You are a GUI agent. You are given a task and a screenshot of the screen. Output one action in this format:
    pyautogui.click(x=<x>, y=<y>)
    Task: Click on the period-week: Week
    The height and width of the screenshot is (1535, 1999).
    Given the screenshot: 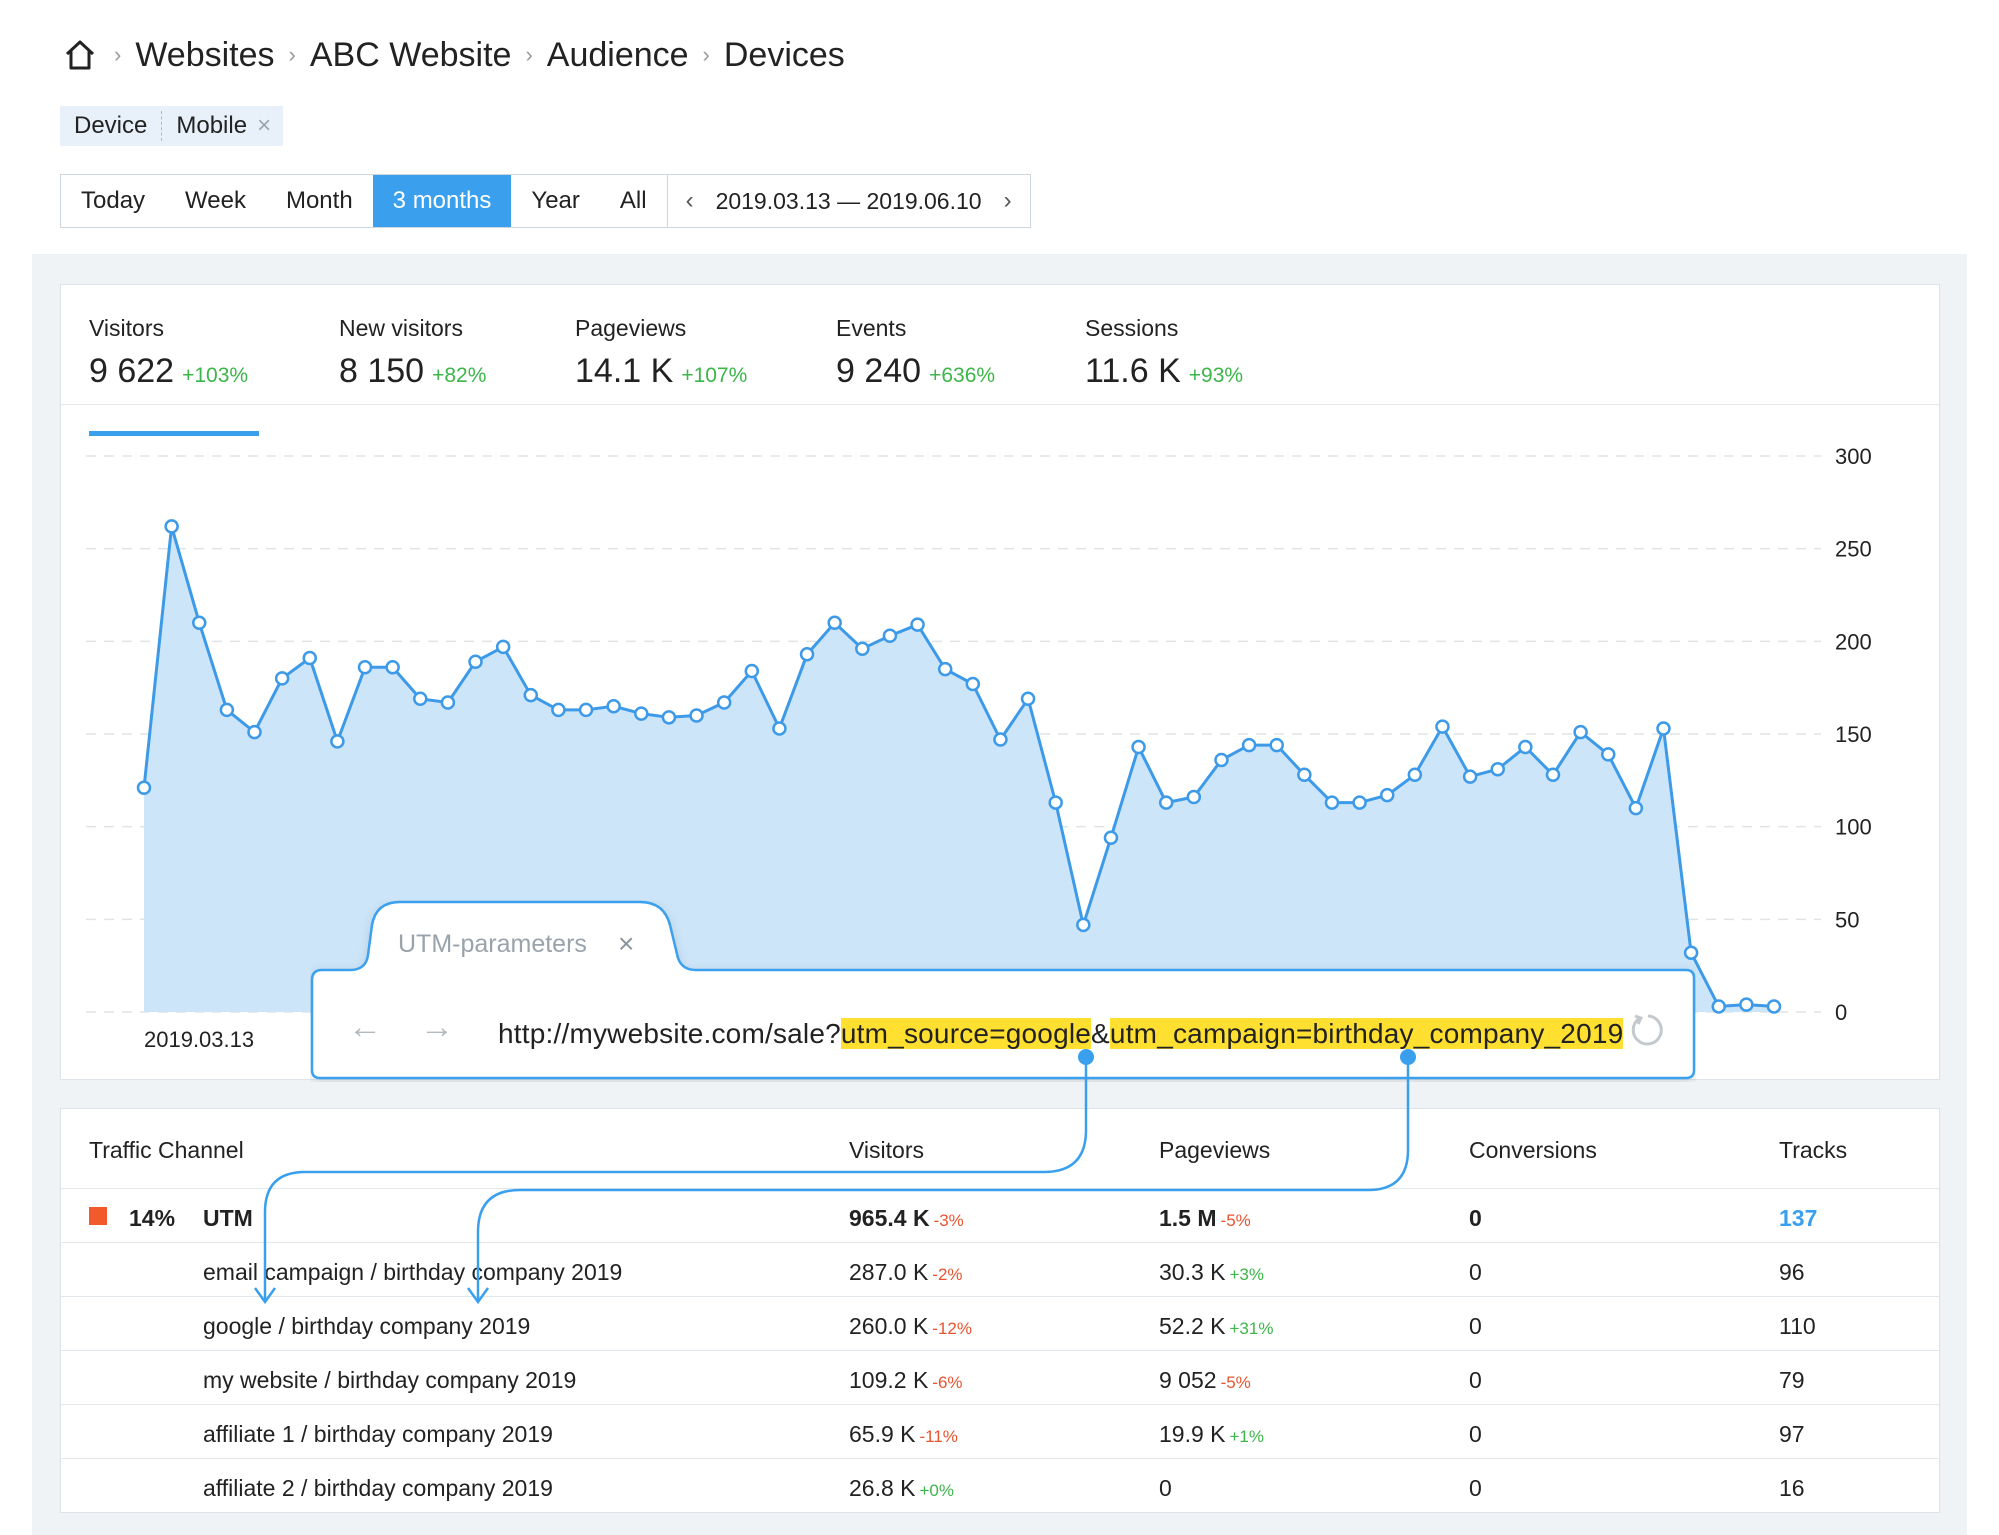 What is the action you would take?
    pyautogui.click(x=215, y=200)
    